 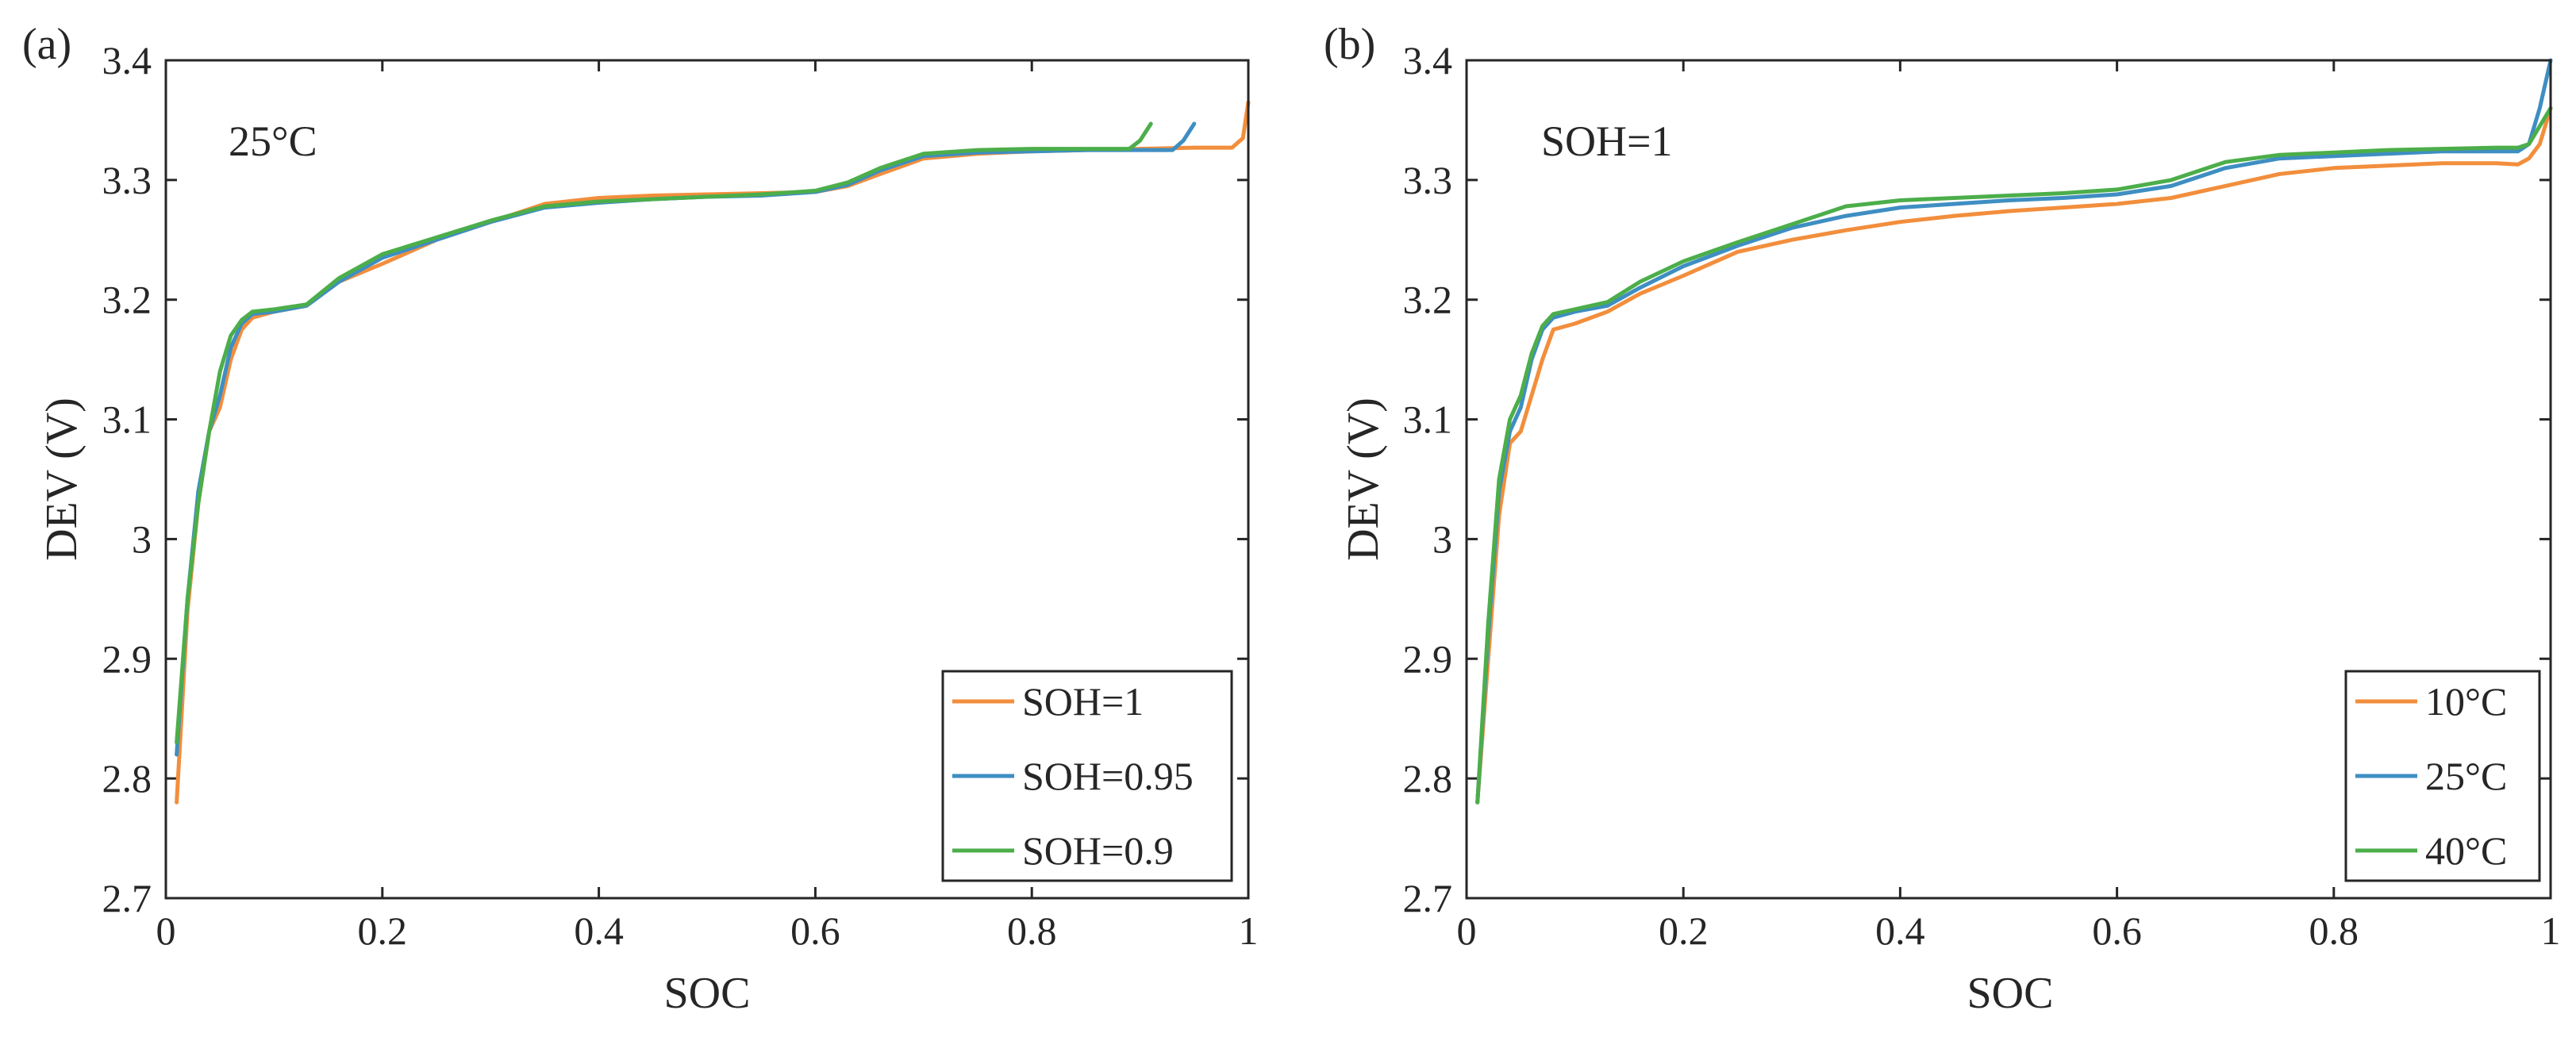 What do you see at coordinates (46, 44) in the screenshot?
I see `panel-a-tag: (a)` at bounding box center [46, 44].